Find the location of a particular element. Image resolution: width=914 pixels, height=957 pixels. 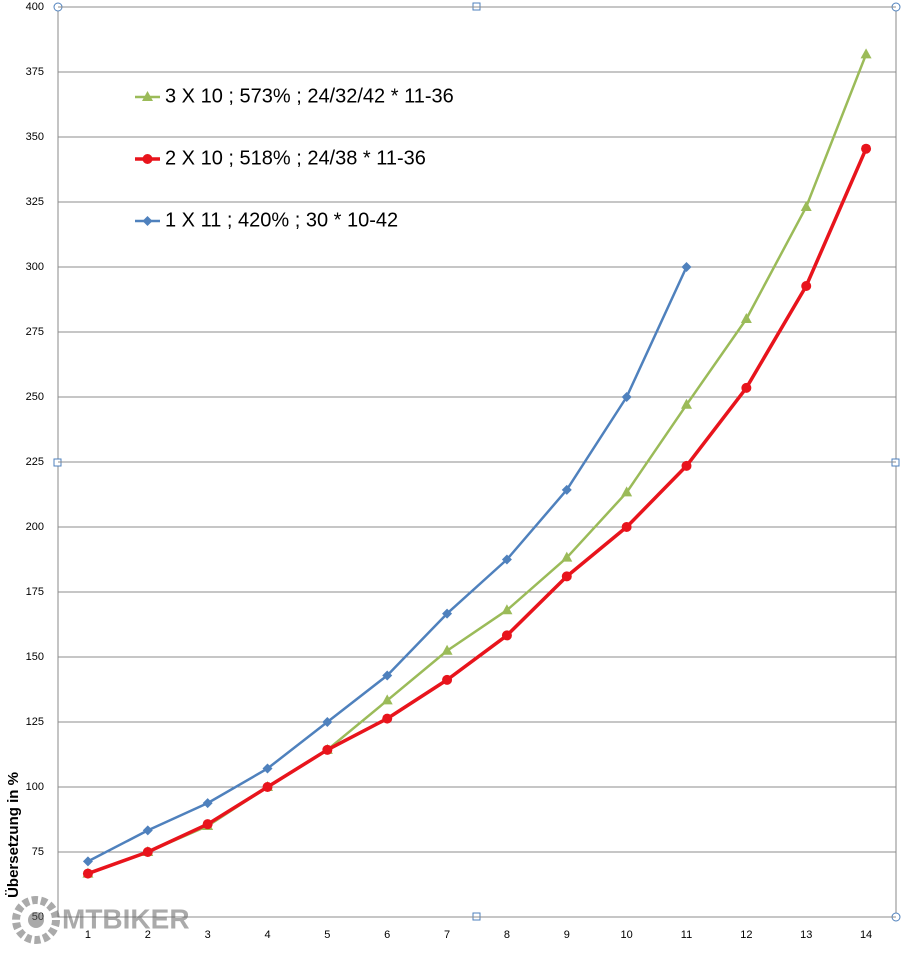

x-tick-label: 3 is located at coordinates (208, 935).